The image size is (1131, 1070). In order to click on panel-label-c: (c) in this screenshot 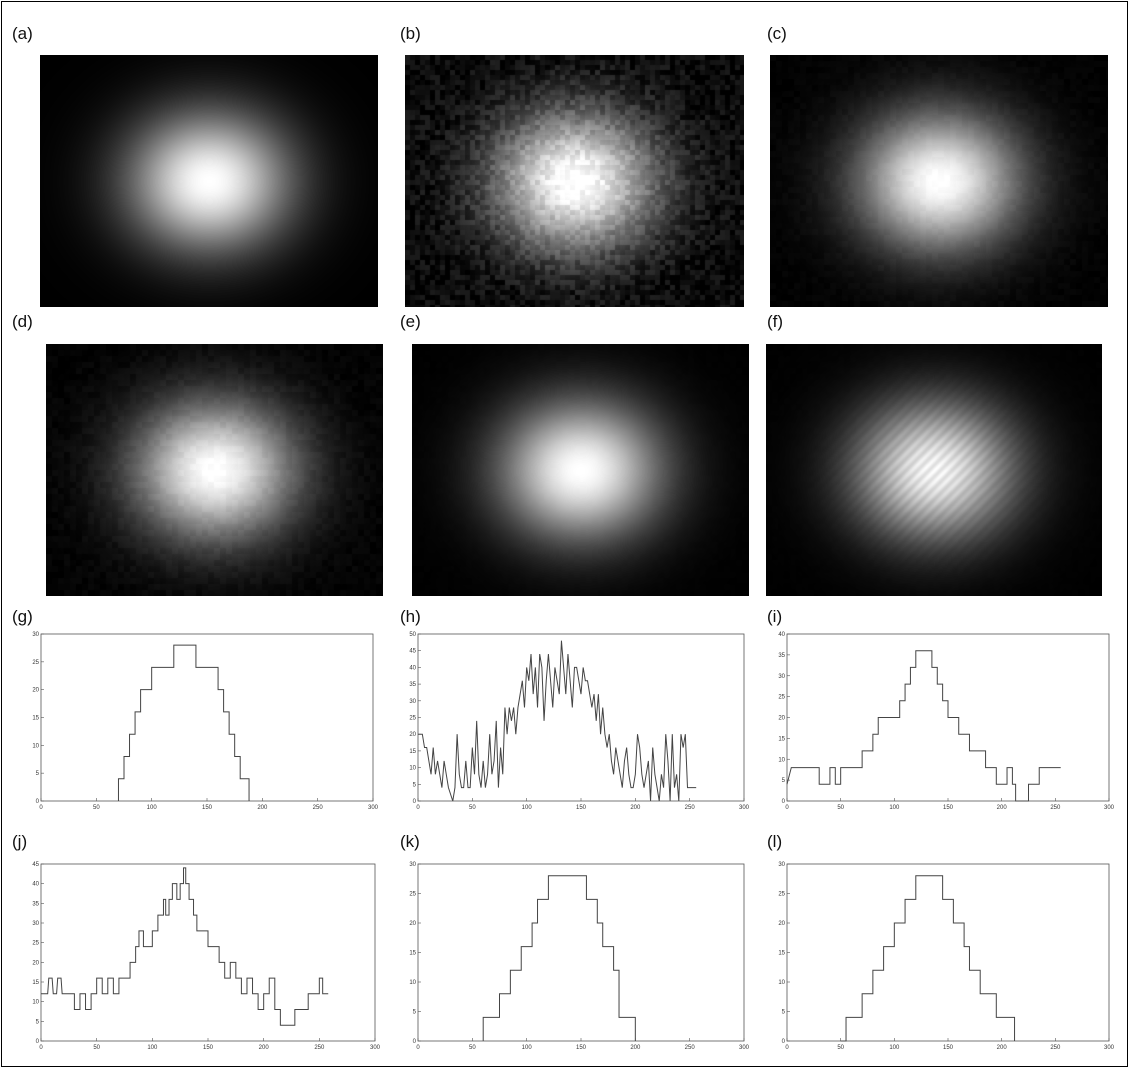, I will do `click(777, 33)`.